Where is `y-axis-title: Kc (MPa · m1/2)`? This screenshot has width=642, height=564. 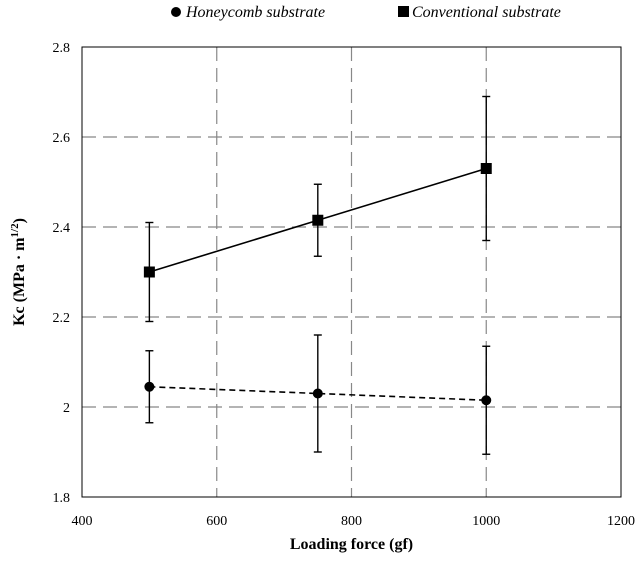
y-axis-title: Kc (MPa · m1/2) is located at coordinates (18, 272).